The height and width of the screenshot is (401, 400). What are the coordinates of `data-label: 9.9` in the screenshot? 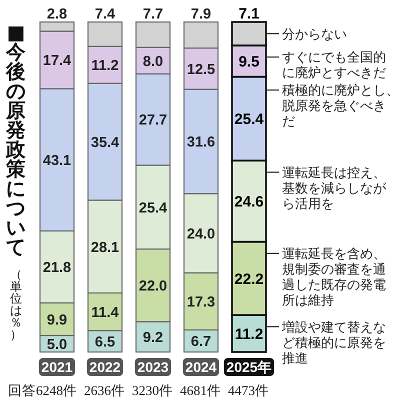 It's located at (57, 320).